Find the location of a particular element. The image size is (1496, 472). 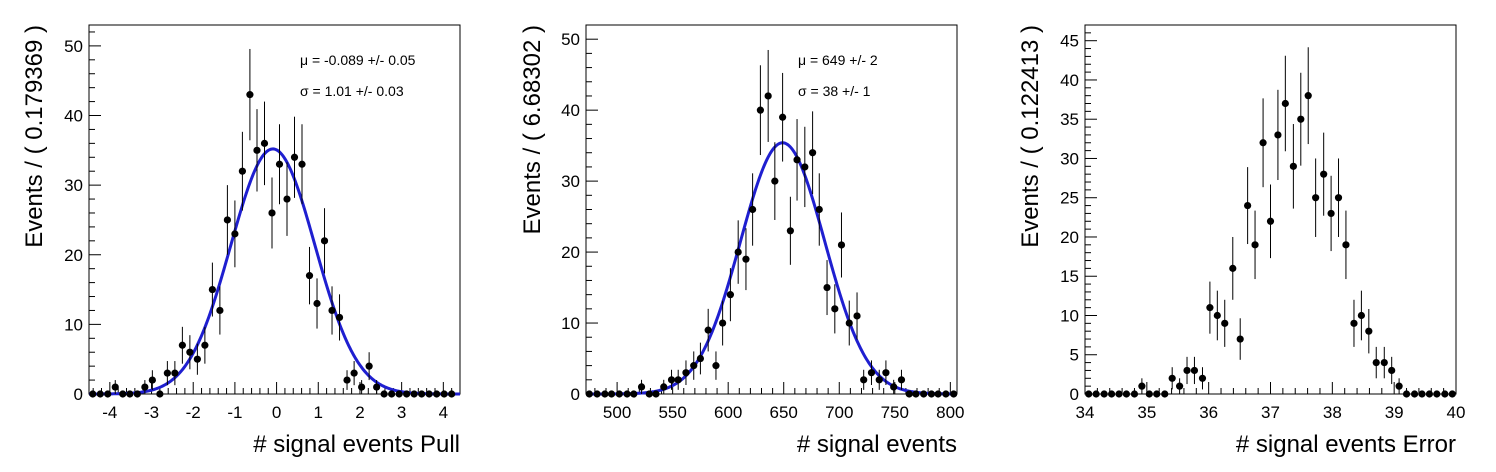

y-tick-label: 20 is located at coordinates (1069, 237).